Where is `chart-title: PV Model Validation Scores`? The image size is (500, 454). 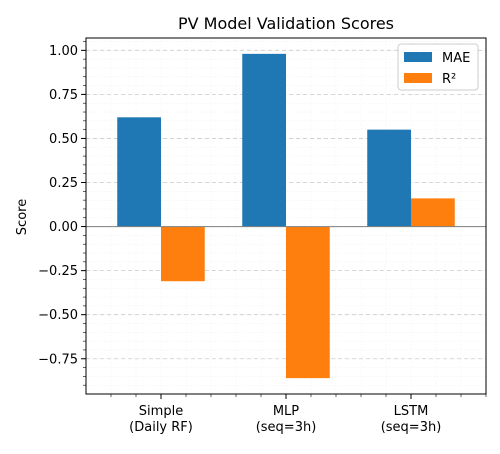
chart-title: PV Model Validation Scores is located at coordinates (286, 23).